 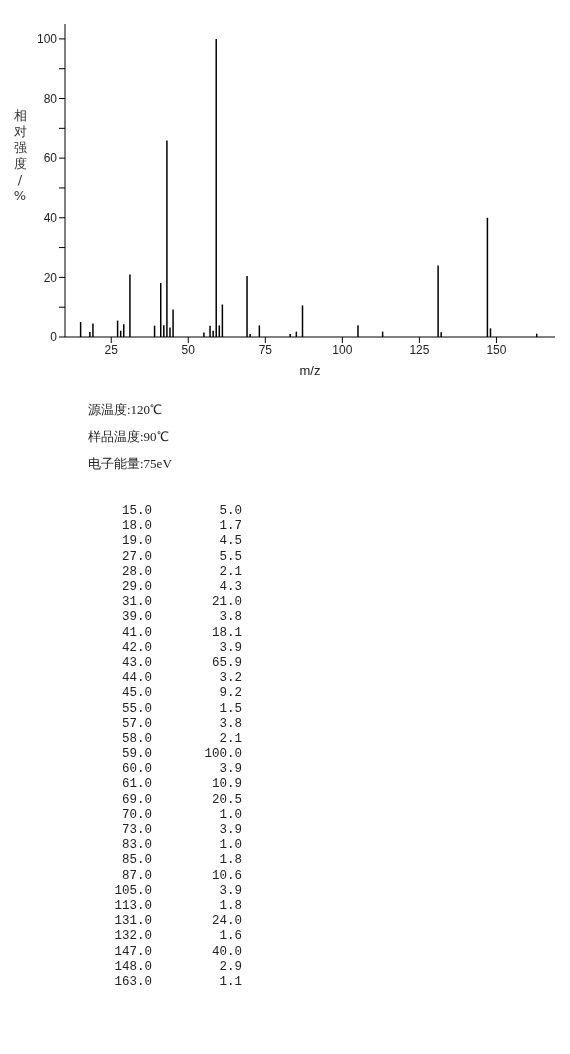 What do you see at coordinates (136, 542) in the screenshot?
I see `text: 19.0` at bounding box center [136, 542].